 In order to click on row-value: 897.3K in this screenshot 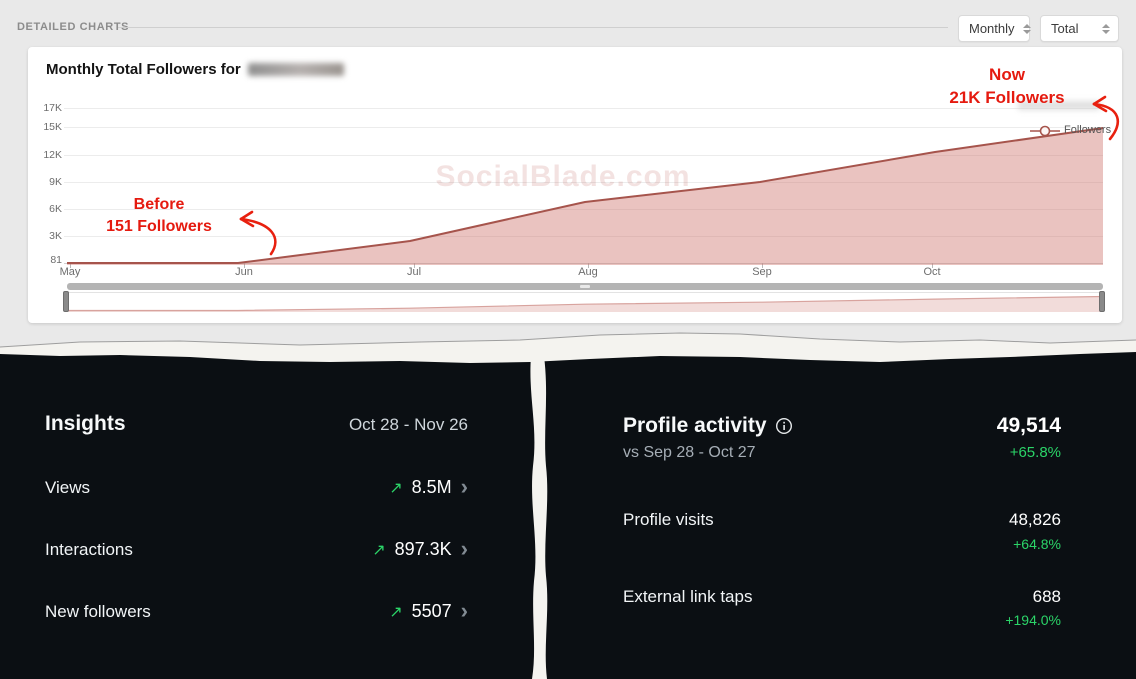, I will do `click(423, 549)`.